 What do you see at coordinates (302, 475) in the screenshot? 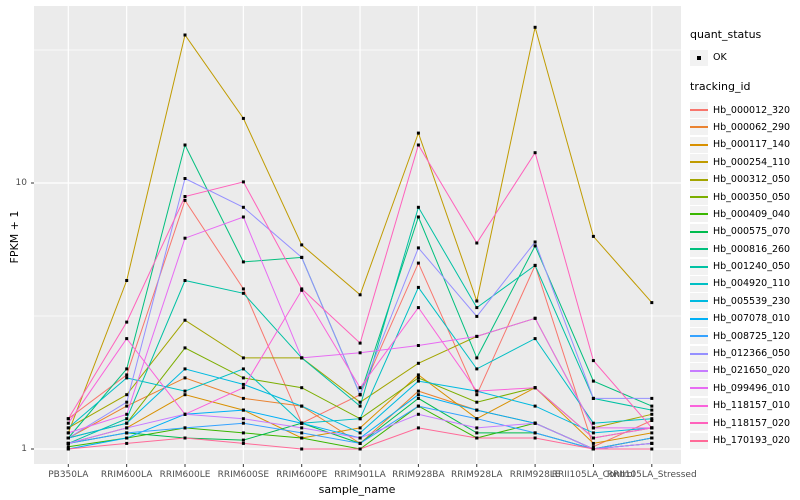
I see `x-tick-label: RRIM600PE` at bounding box center [302, 475].